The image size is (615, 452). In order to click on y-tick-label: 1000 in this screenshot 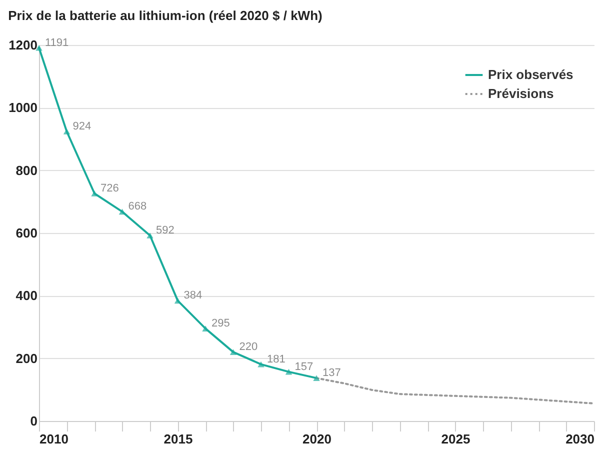, I will do `click(23, 108)`.